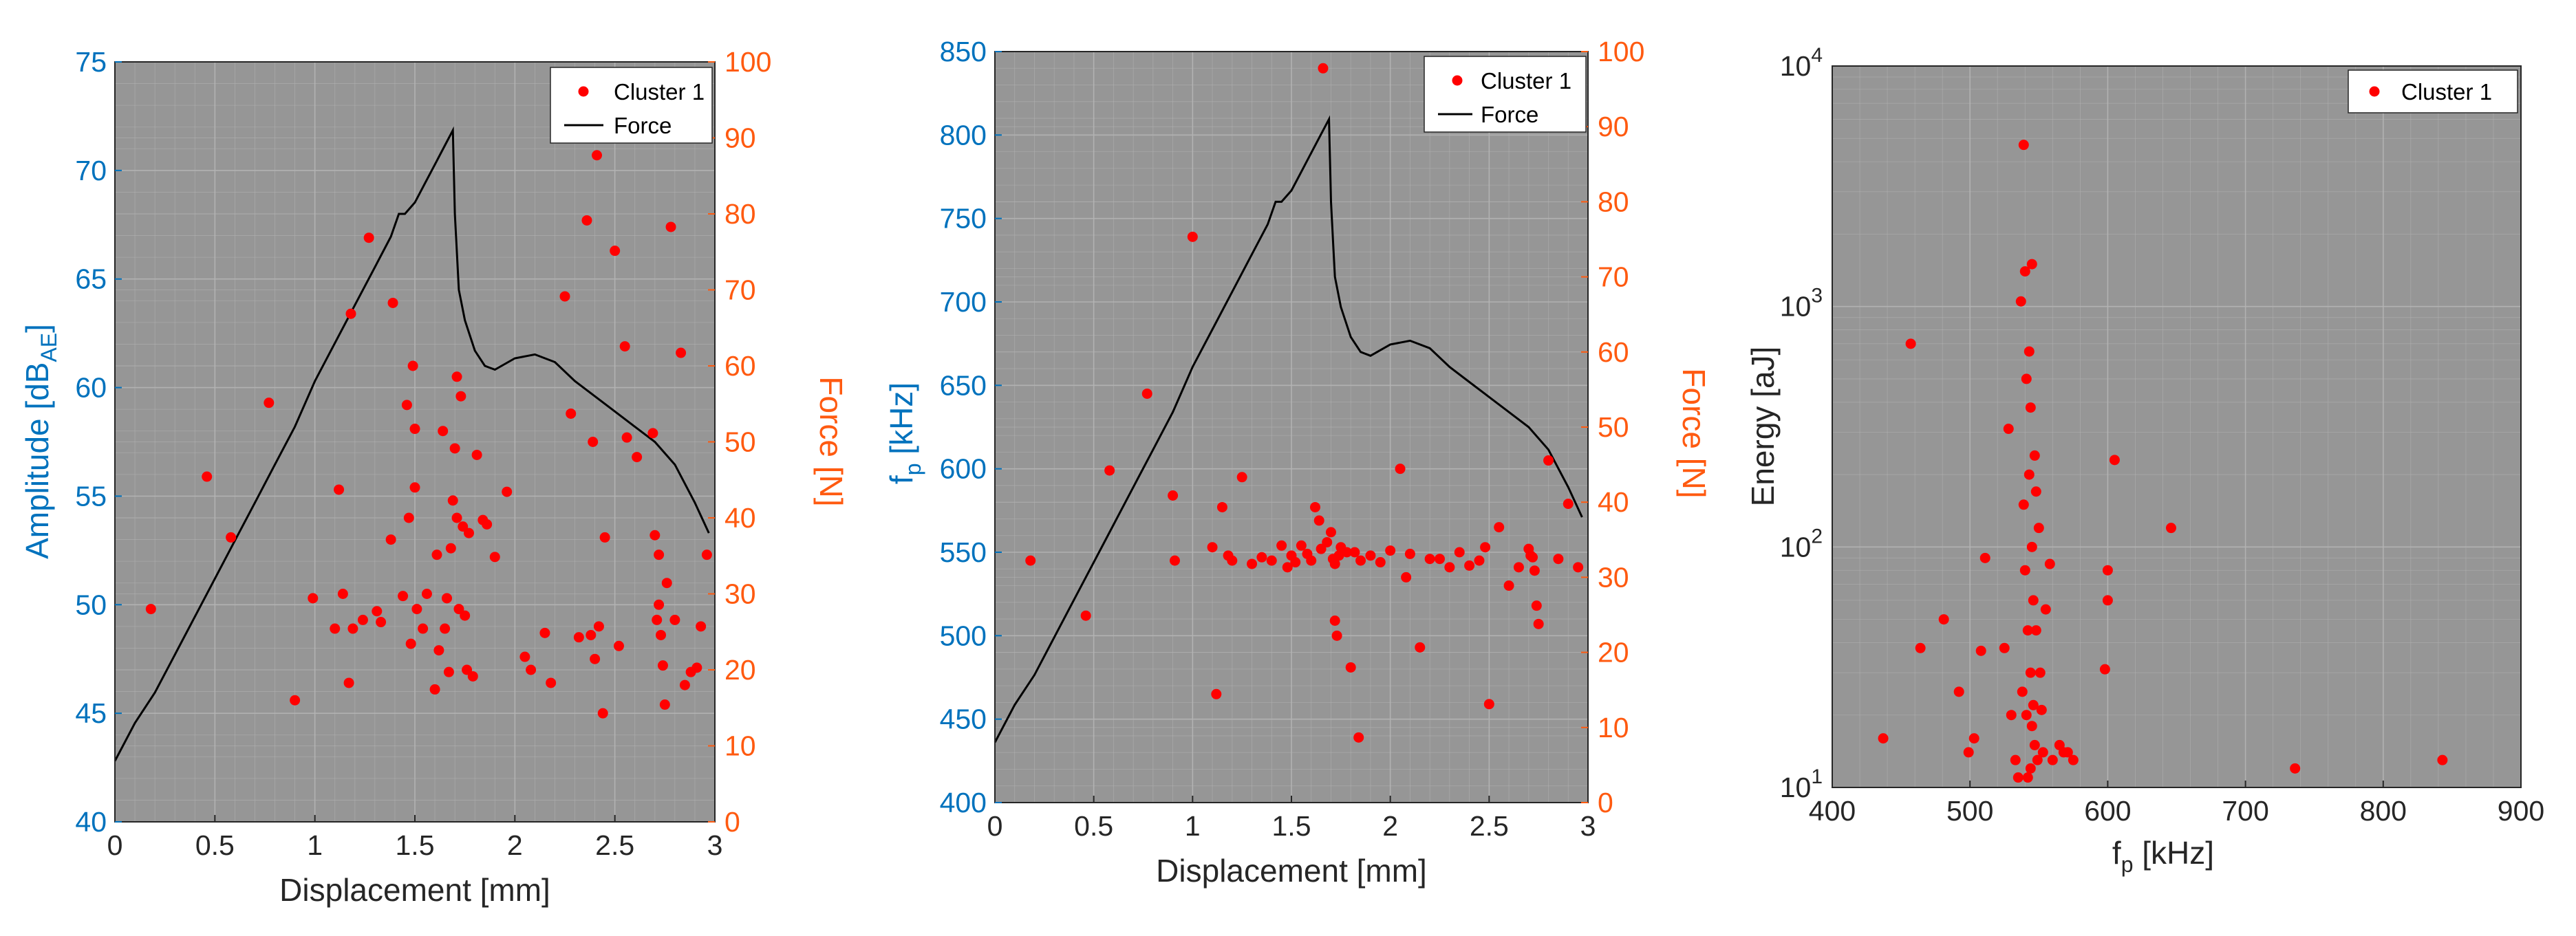  What do you see at coordinates (2177, 804) in the screenshot?
I see `x-ticks-3: 400 500 600 700 800 900` at bounding box center [2177, 804].